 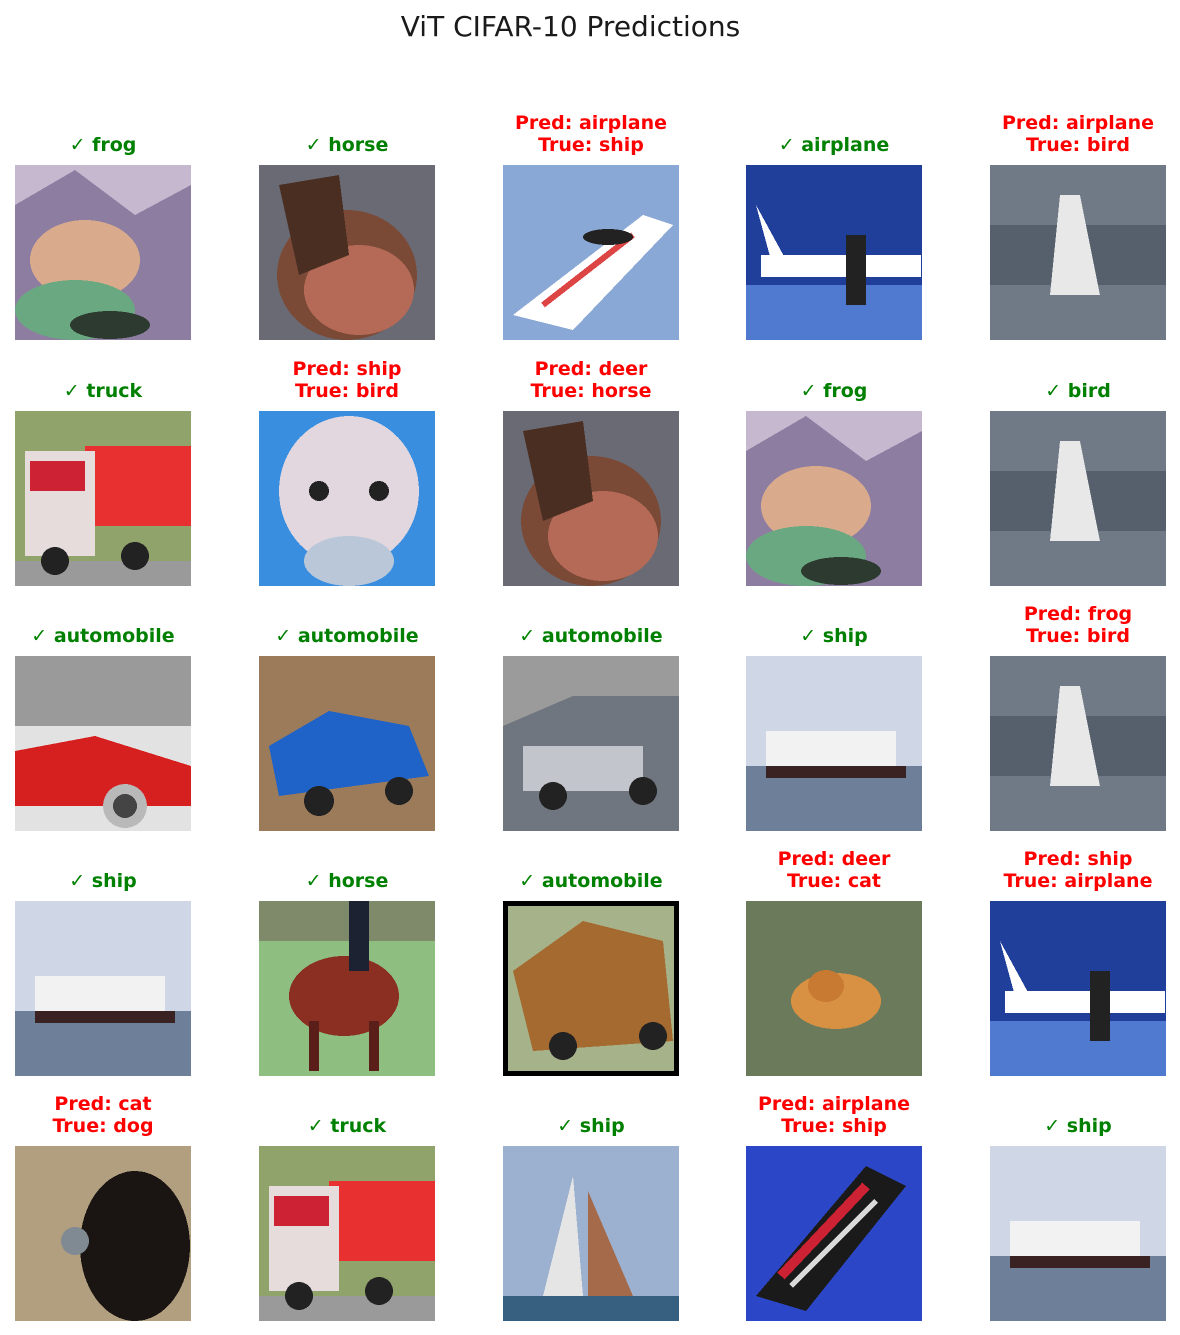 I want to click on cat-image, so click(x=834, y=988).